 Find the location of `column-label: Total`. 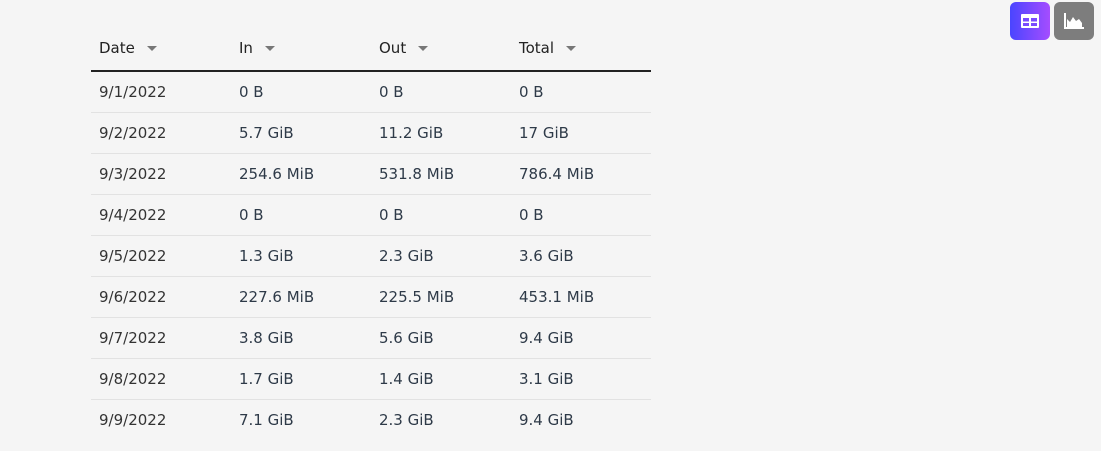

column-label: Total is located at coordinates (537, 47).